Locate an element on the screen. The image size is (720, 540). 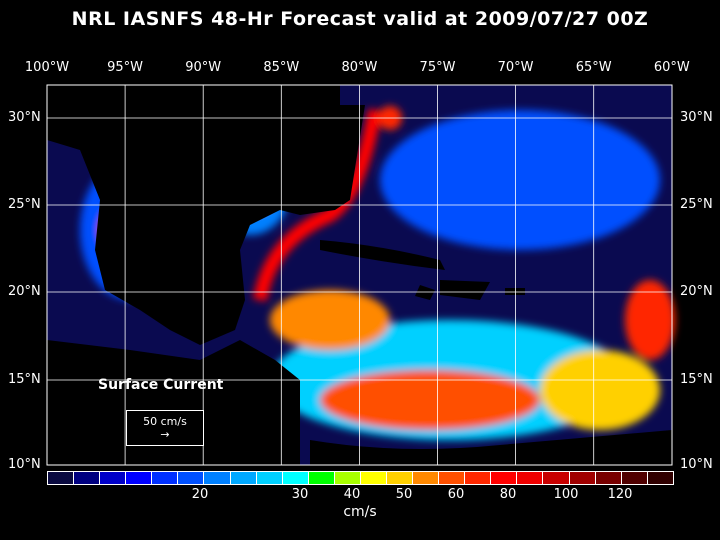
lon-label: 70°W is located at coordinates (515, 67).